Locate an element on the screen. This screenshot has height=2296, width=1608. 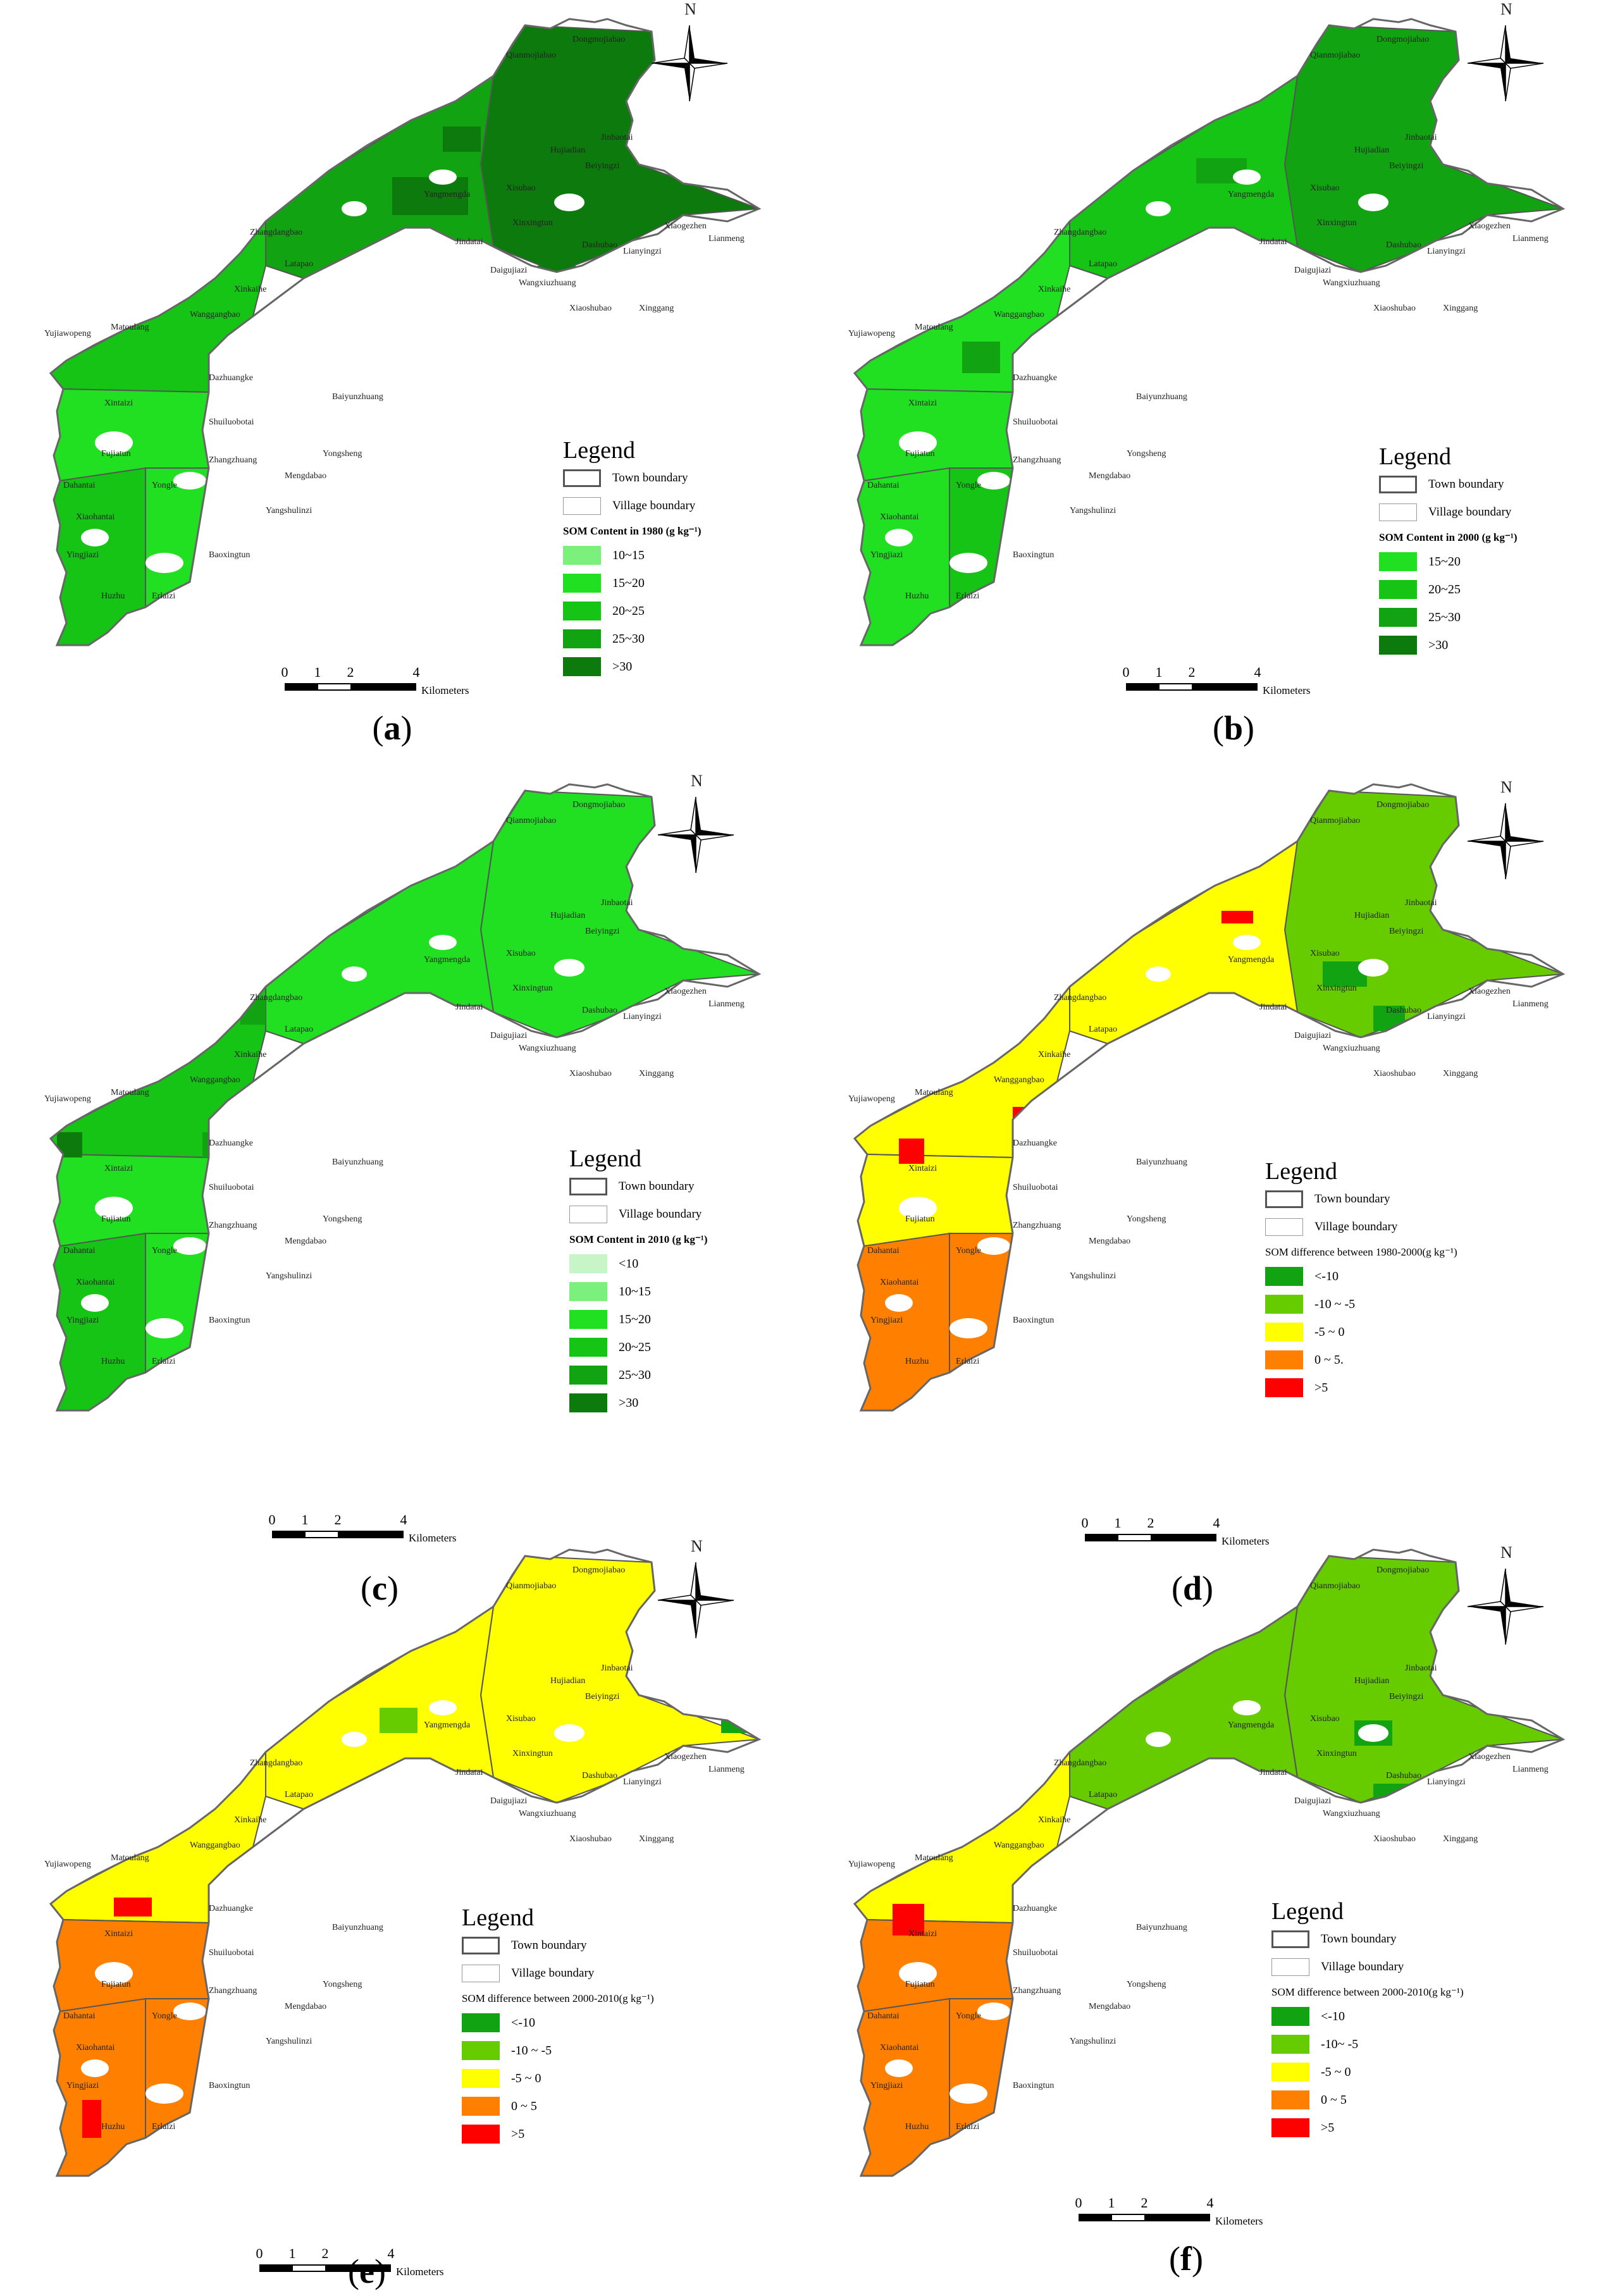
village-label: Yingjiazi is located at coordinates (82, 1320).